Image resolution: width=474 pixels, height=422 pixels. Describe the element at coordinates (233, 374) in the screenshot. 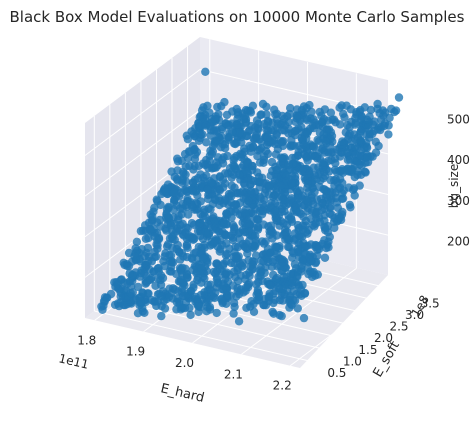

I see `x-tick-label: 2.1` at that location.